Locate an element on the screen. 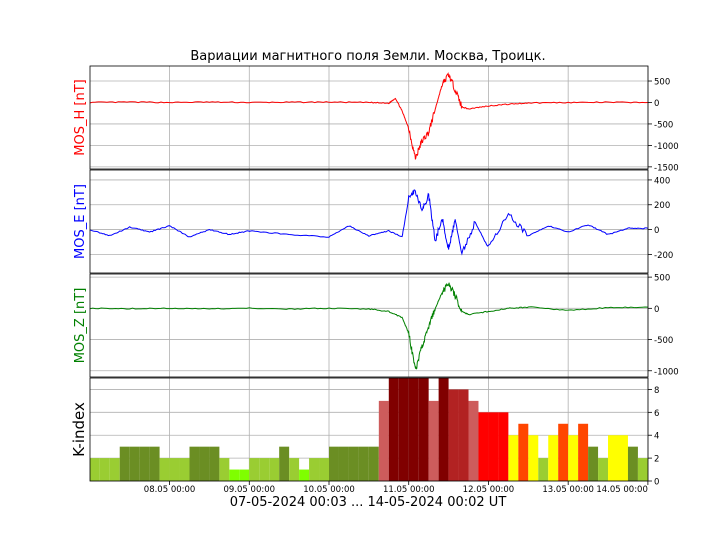 This screenshot has height=540, width=720. x-tick-label: 10.05 00:00 is located at coordinates (329, 490).